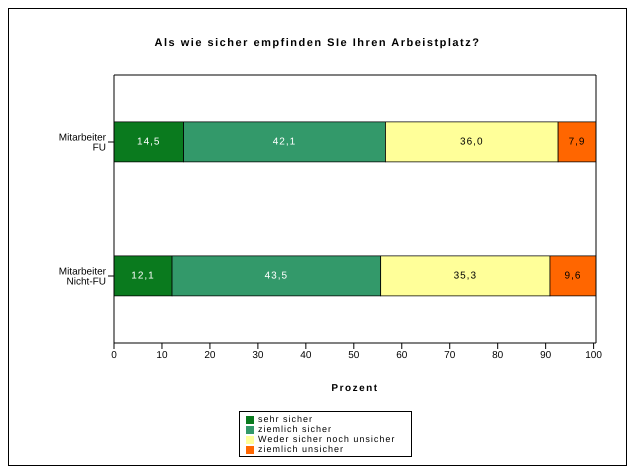  Describe the element at coordinates (286, 419) in the screenshot. I see `legend-label: sehr sicher` at that location.